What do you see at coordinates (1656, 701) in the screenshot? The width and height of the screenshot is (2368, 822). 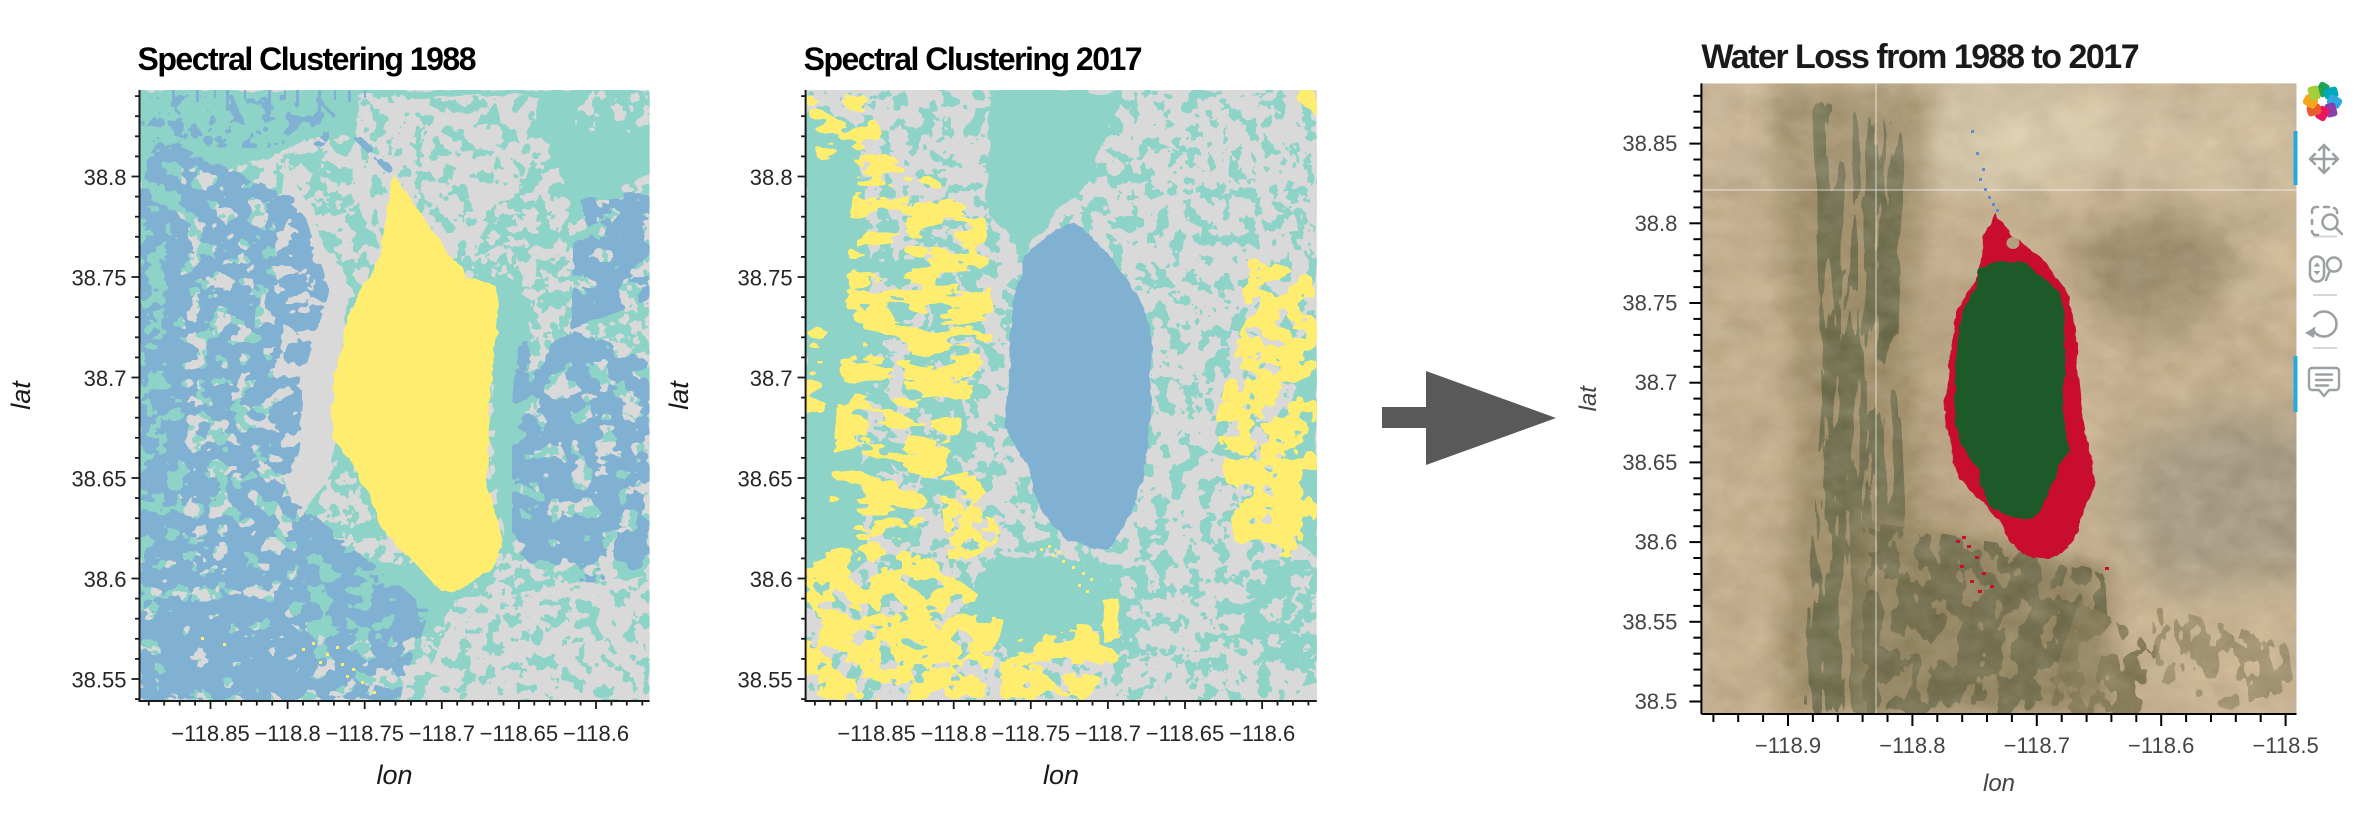 I see `svg-text: 38.5` at bounding box center [1656, 701].